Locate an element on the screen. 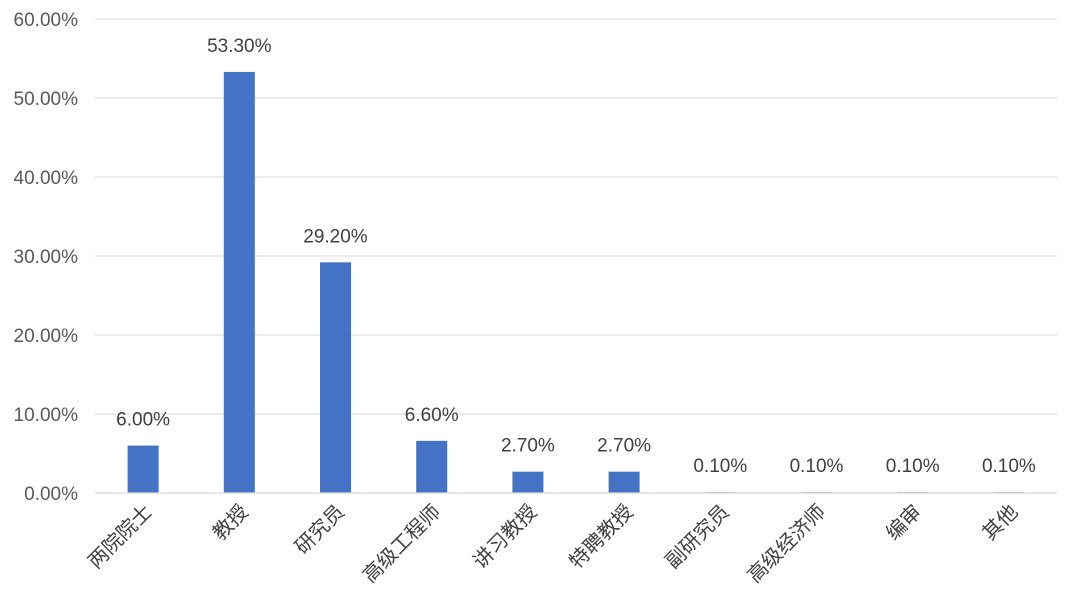 Image resolution: width=1080 pixels, height=613 pixels. y-tick-label: 20.00% is located at coordinates (46, 336).